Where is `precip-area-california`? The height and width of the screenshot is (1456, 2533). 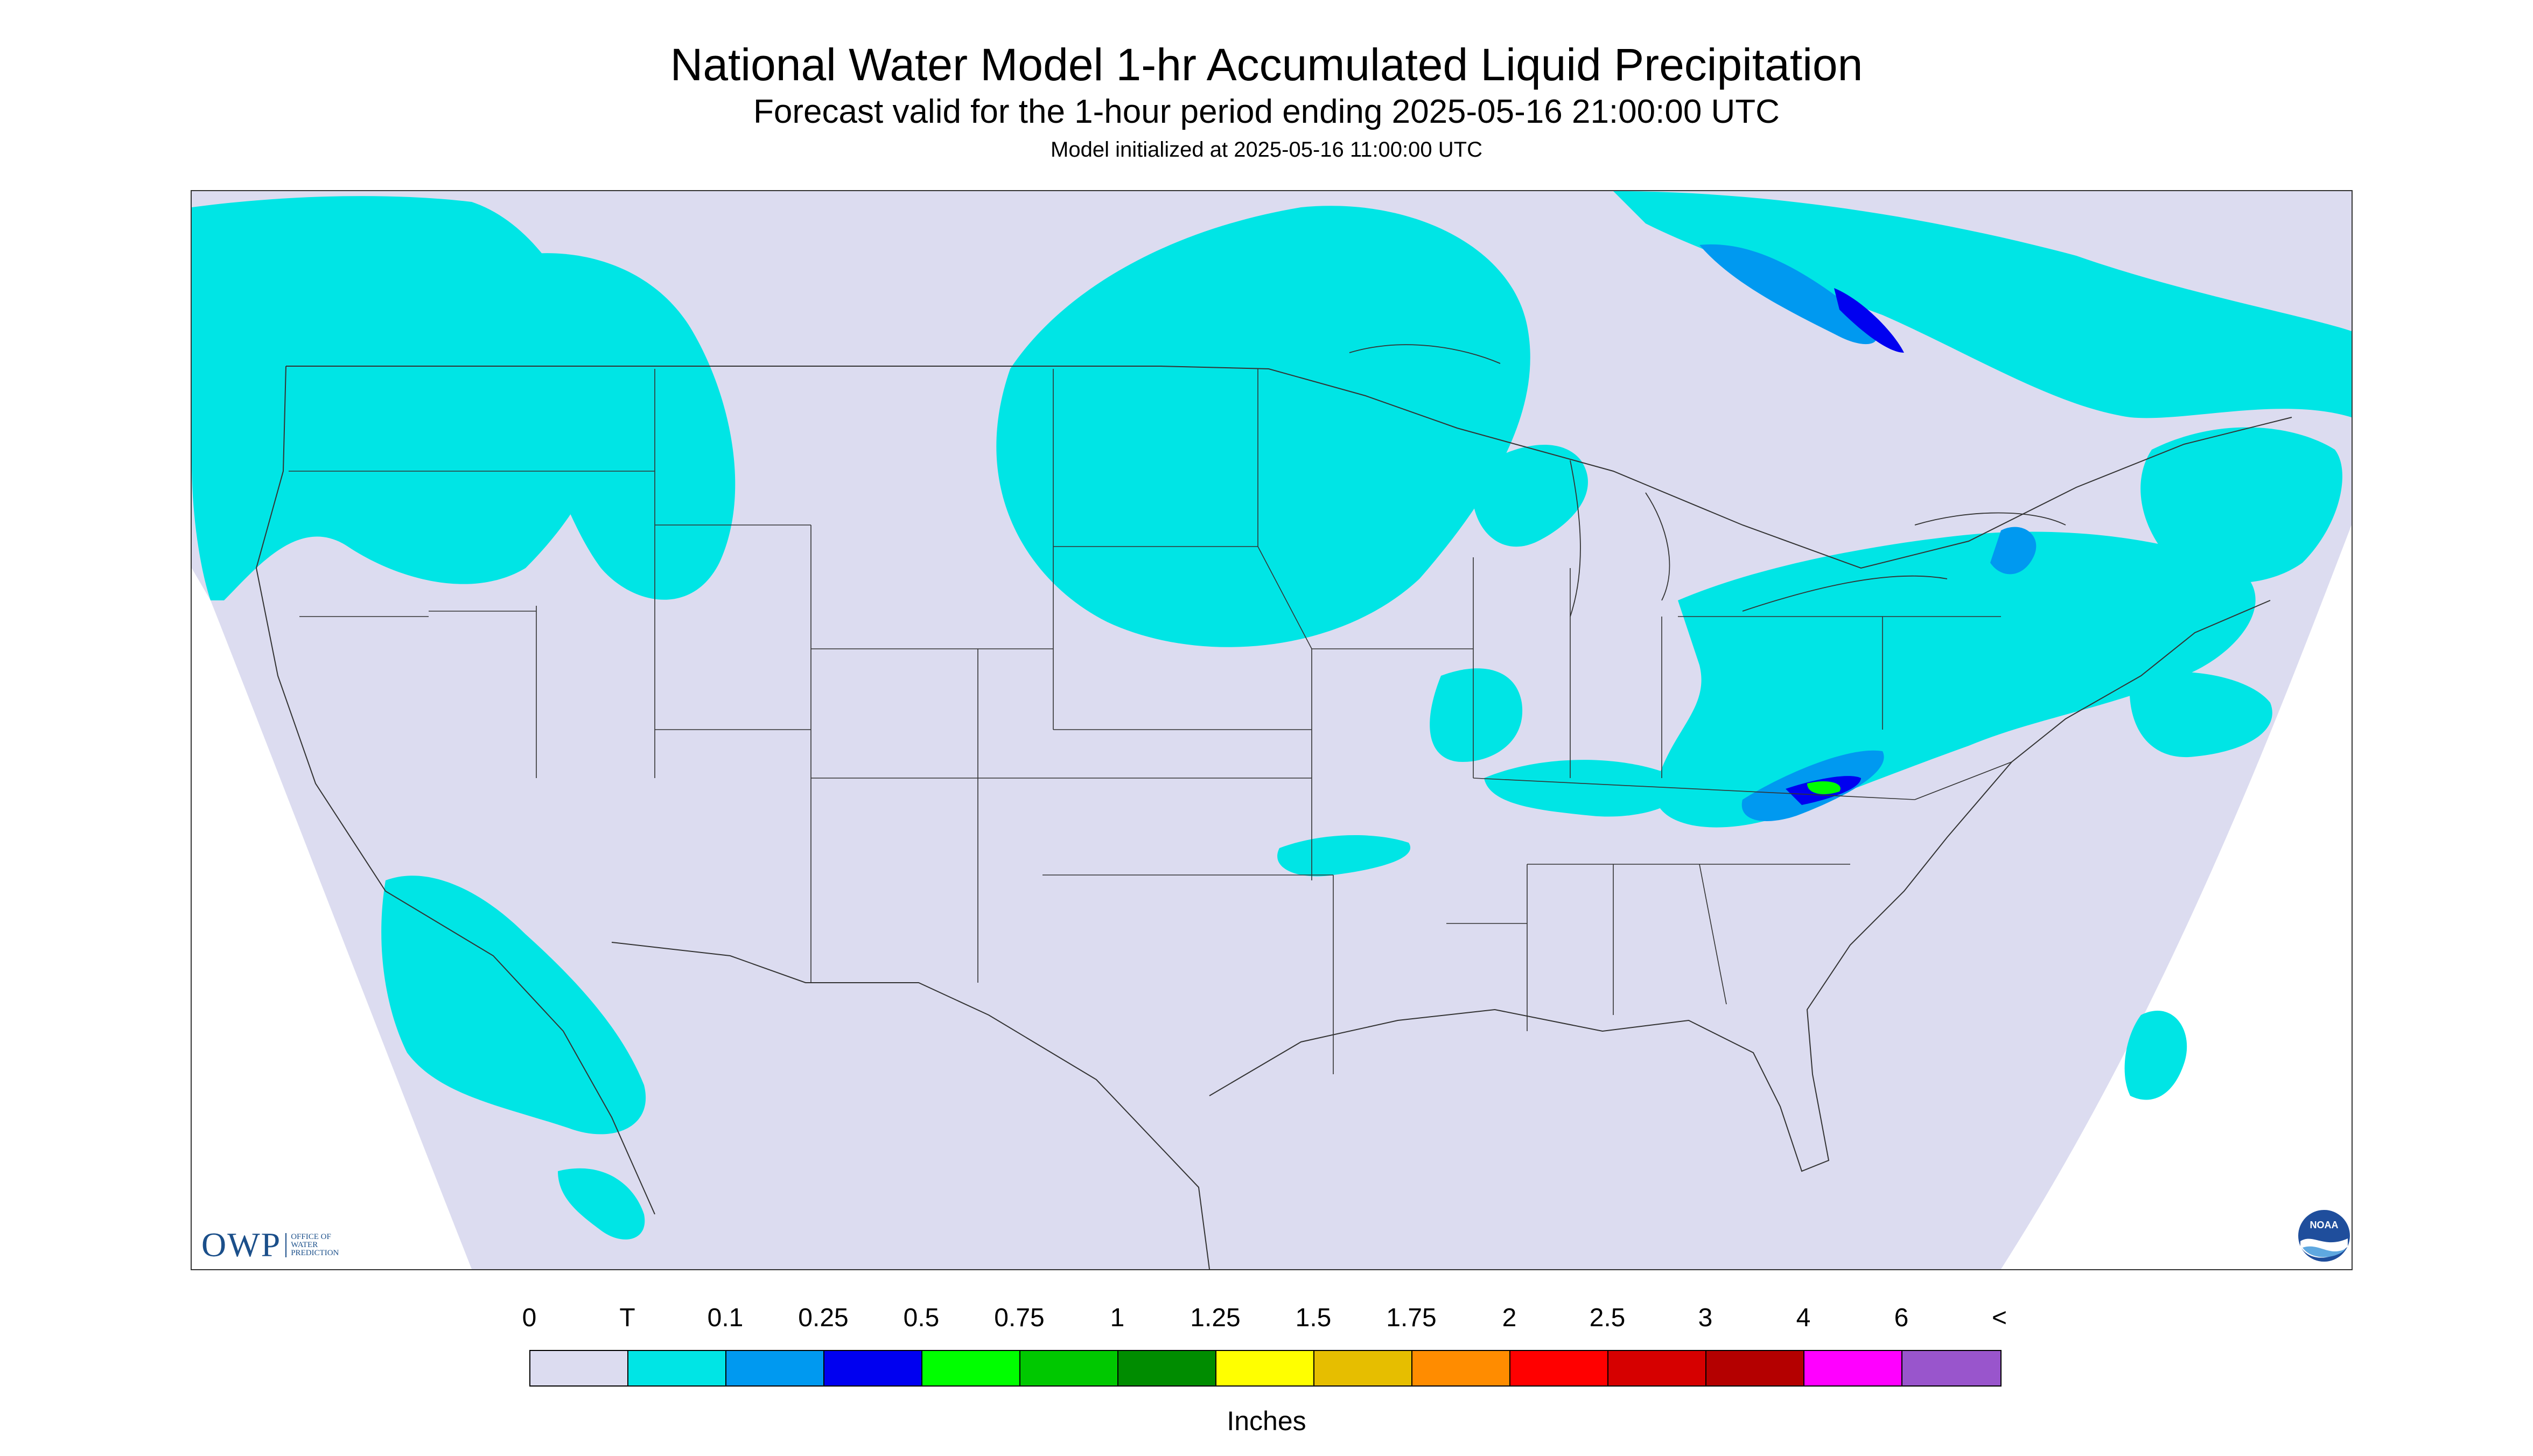
precip-area-california is located at coordinates (513, 1005).